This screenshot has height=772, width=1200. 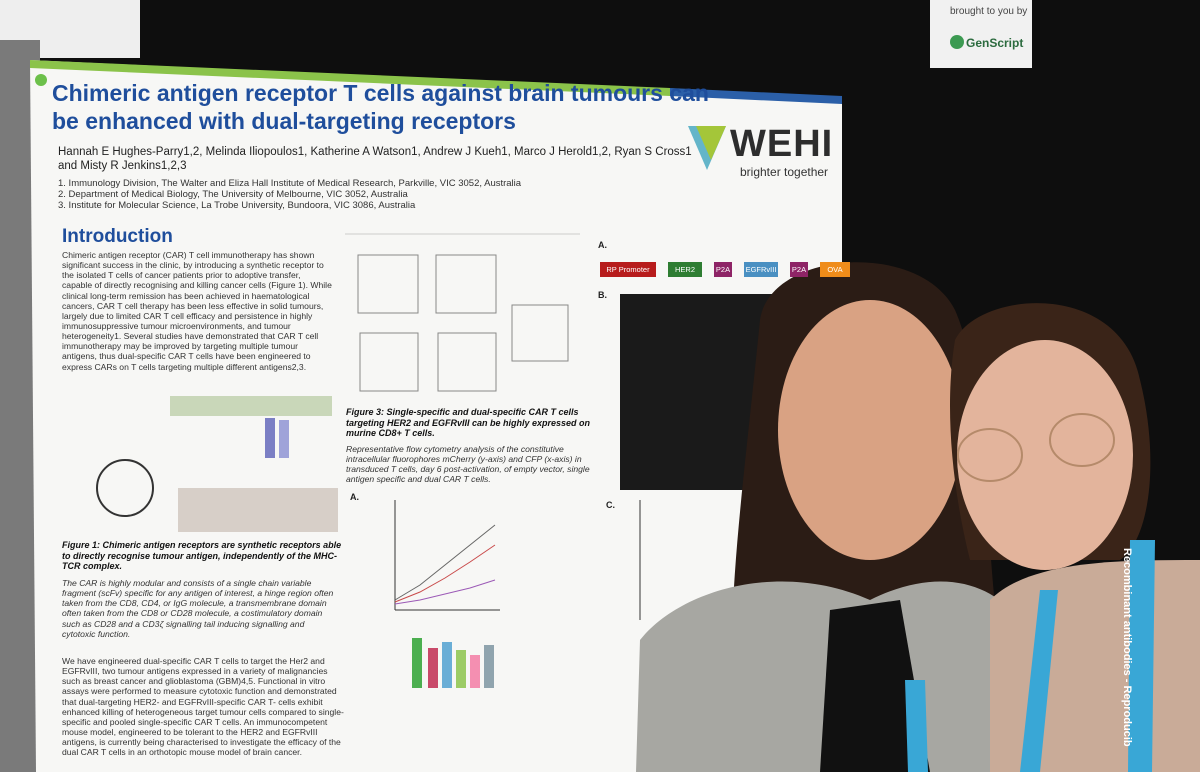 I want to click on logo: WEHI, so click(x=782, y=144).